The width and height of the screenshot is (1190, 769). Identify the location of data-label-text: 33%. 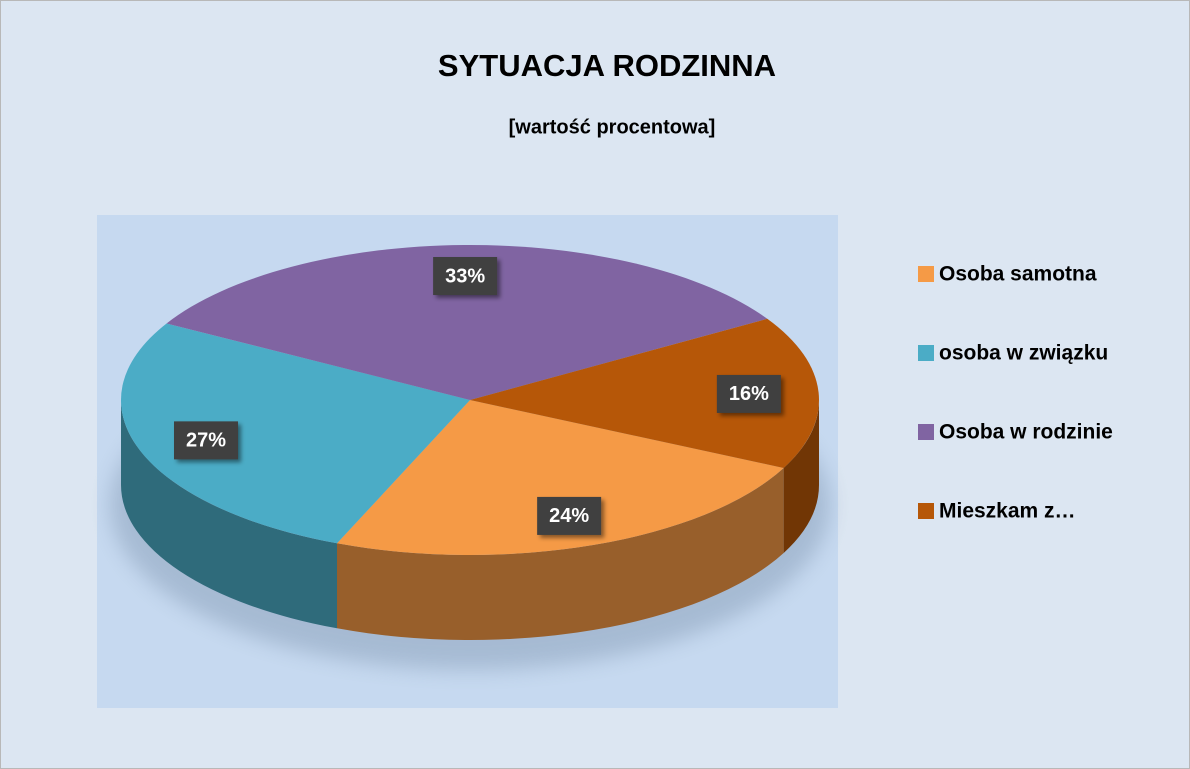
(465, 276).